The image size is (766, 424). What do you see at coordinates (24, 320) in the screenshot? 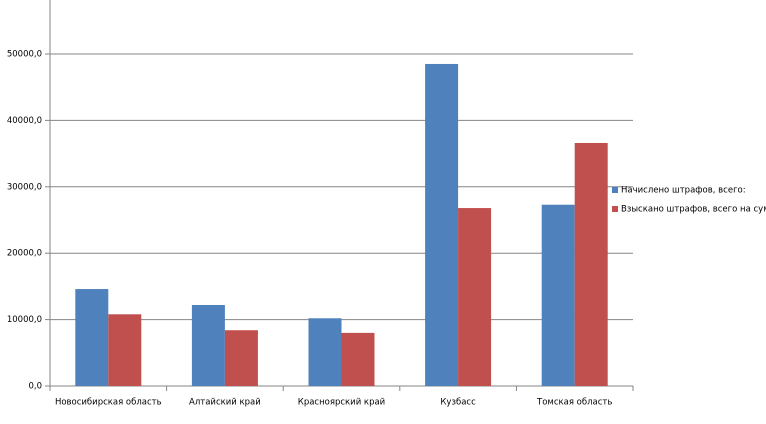
I see `y-tick-label: 10000,0` at bounding box center [24, 320].